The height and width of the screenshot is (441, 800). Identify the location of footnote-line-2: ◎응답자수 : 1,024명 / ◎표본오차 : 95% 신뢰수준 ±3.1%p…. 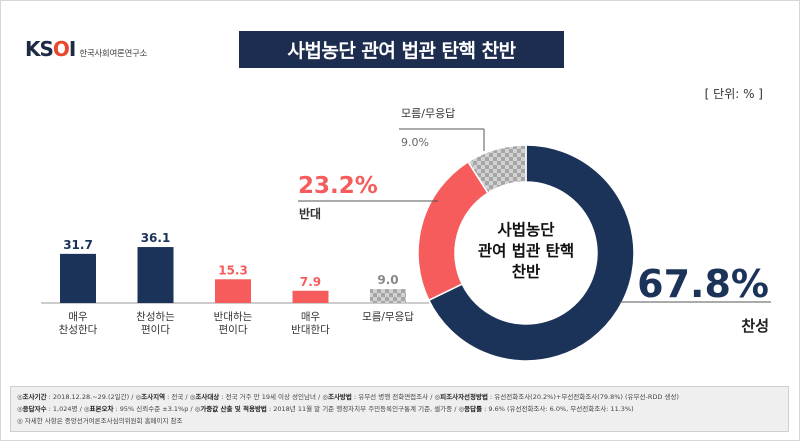
(399, 409).